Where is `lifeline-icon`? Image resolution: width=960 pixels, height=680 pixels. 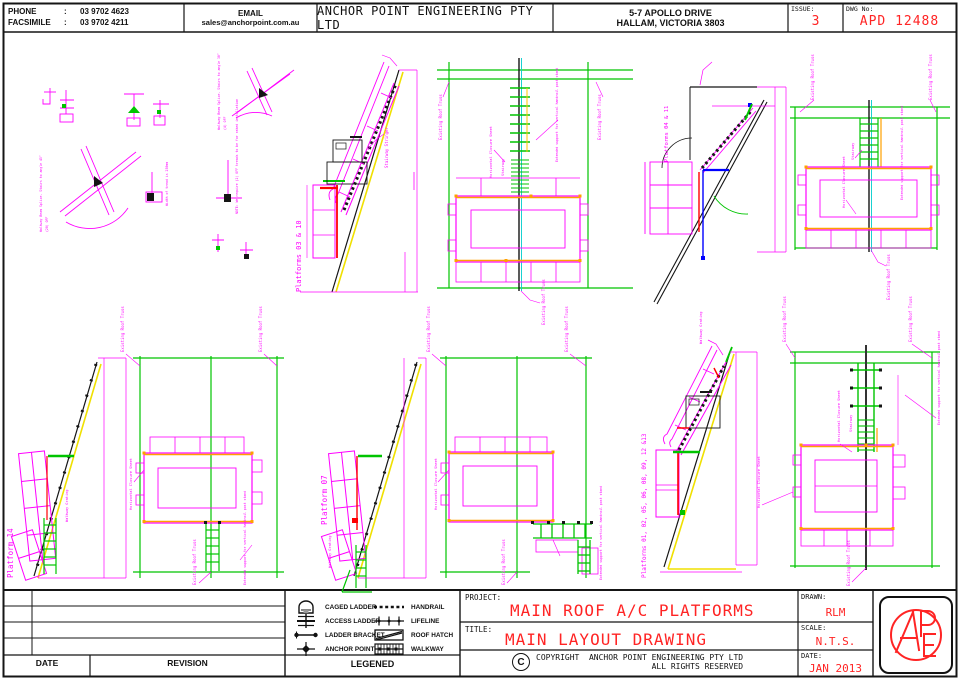
lifeline-icon is located at coordinates (389, 621).